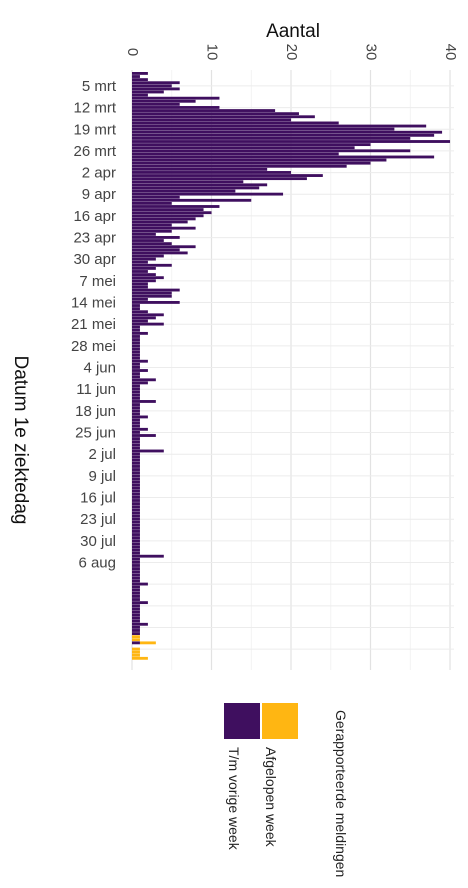 Image resolution: width=468 pixels, height=888 pixels. I want to click on date-tick-label: 23 apr, so click(94, 238).